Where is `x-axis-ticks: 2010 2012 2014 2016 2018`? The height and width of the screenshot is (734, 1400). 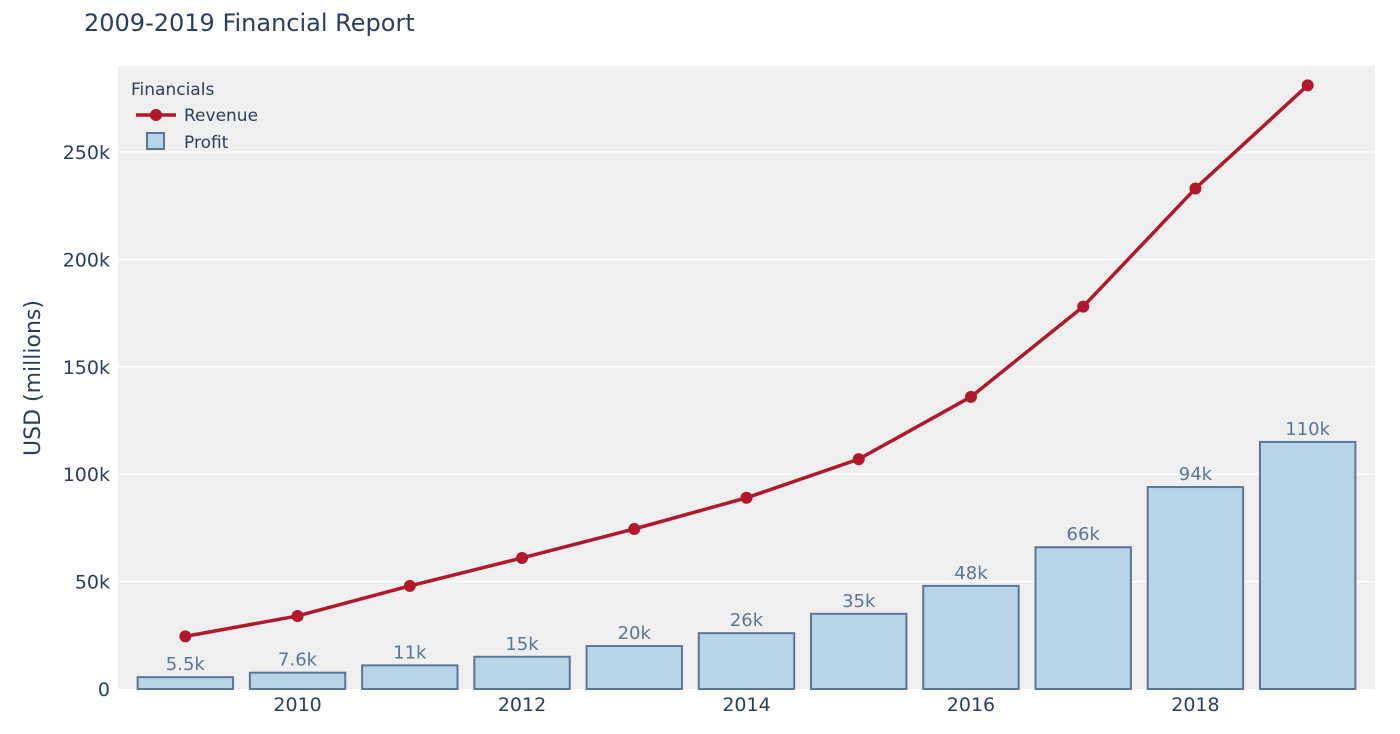 x-axis-ticks: 2010 2012 2014 2016 2018 is located at coordinates (746, 705).